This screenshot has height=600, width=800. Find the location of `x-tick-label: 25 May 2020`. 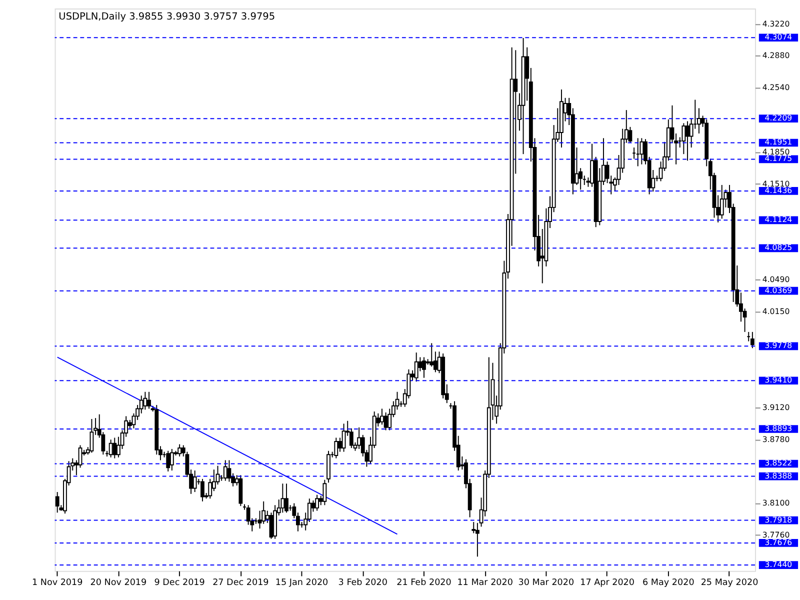

x-tick-label: 25 May 2020 is located at coordinates (729, 583).